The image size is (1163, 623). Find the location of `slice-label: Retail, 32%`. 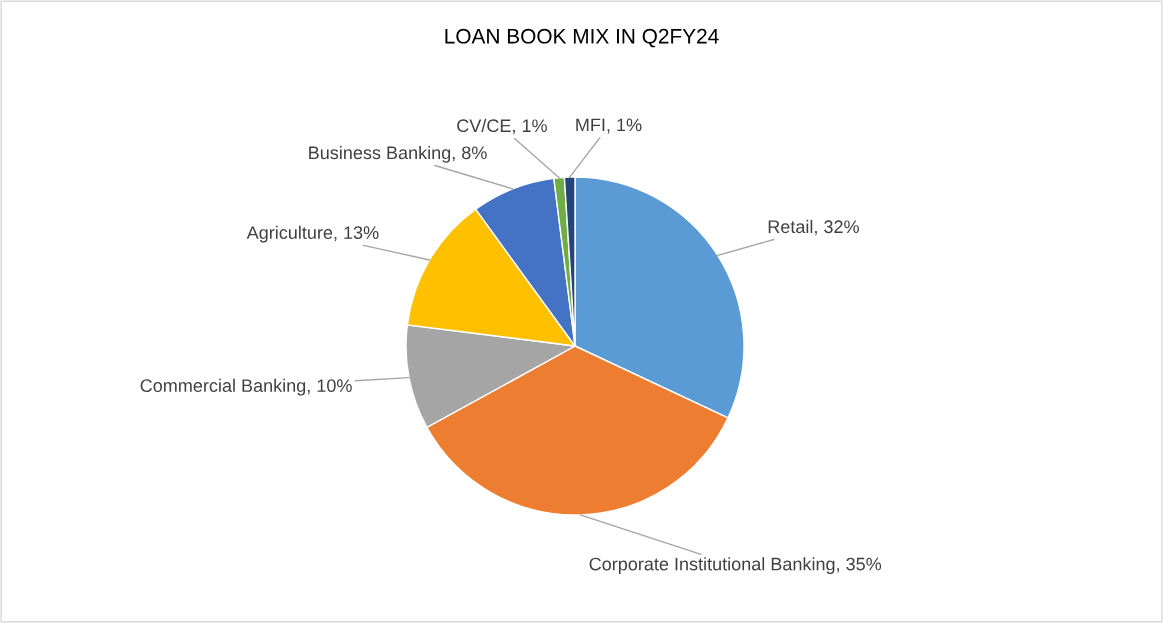

slice-label: Retail, 32% is located at coordinates (813, 227).